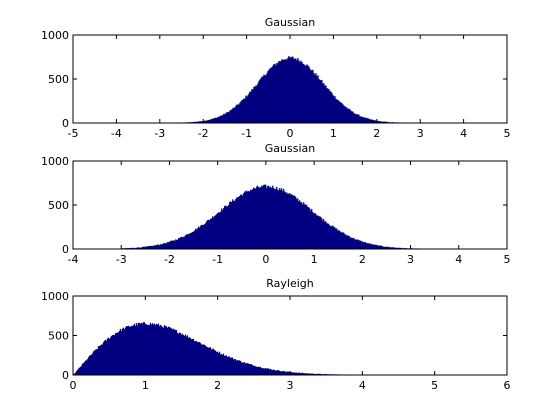 This screenshot has width=560, height=420. I want to click on x-tick-label: 6, so click(507, 385).